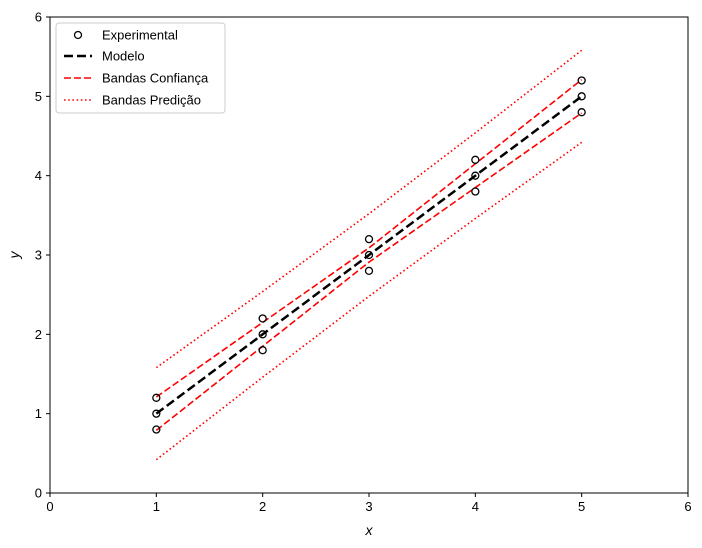  Describe the element at coordinates (369, 530) in the screenshot. I see `x-axis-label: x` at that location.